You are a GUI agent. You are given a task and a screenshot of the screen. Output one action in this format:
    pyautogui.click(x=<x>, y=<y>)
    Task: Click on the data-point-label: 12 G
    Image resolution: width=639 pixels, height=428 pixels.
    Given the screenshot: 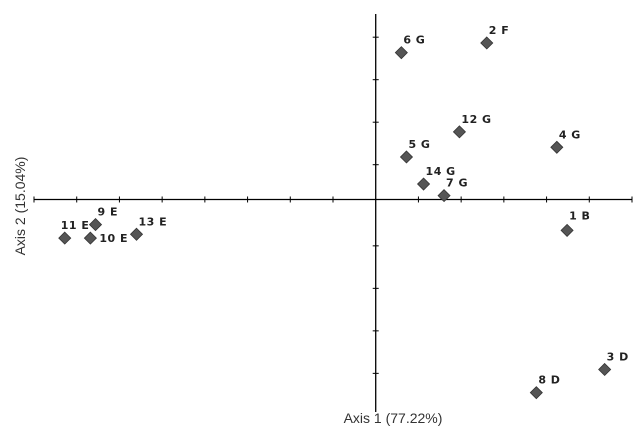 What is the action you would take?
    pyautogui.click(x=476, y=119)
    